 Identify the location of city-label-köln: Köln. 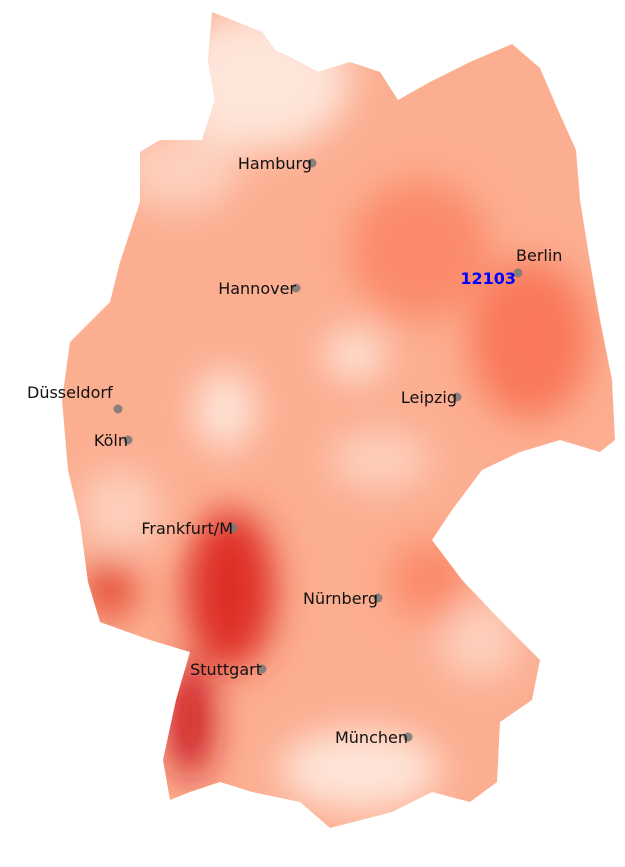
(111, 440).